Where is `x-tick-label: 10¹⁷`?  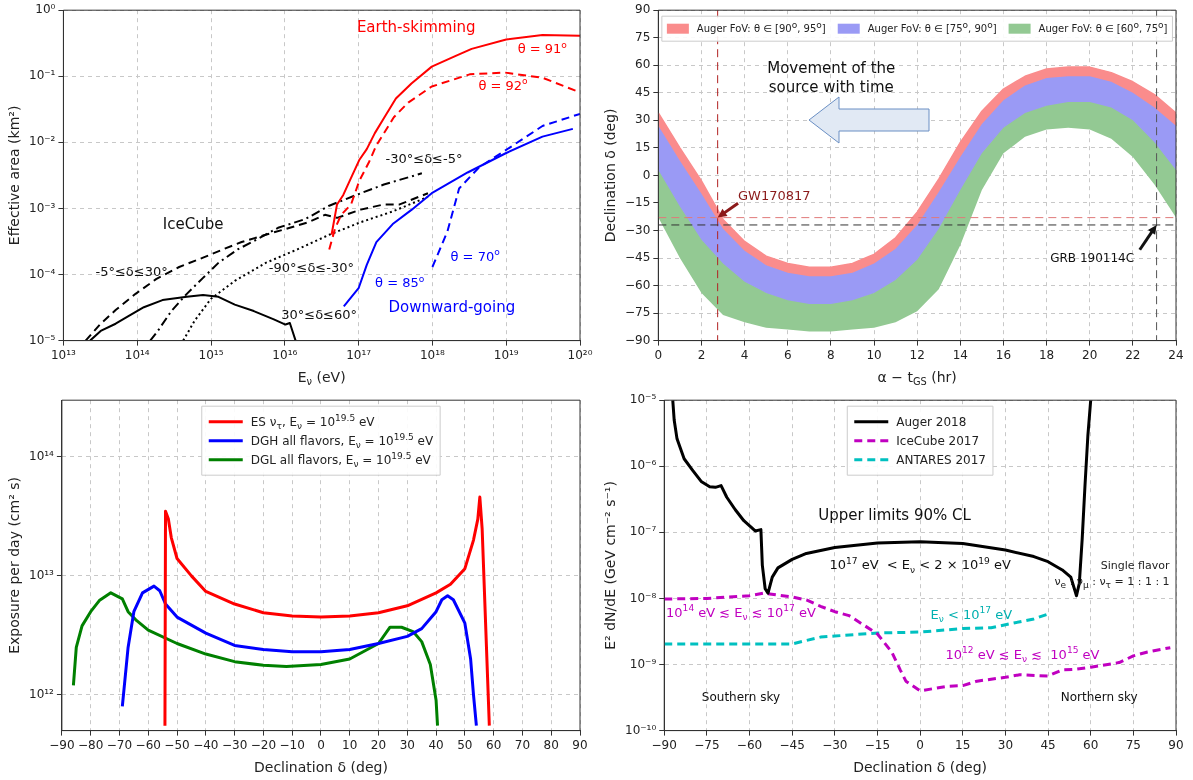 x-tick-label: 10¹⁷ is located at coordinates (359, 354).